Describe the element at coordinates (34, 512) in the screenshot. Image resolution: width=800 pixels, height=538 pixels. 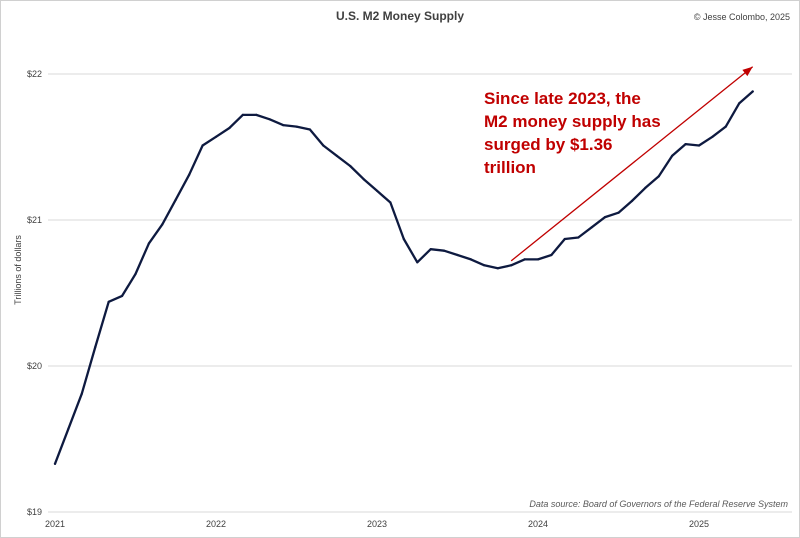
I see `y-tick-label: $19` at that location.